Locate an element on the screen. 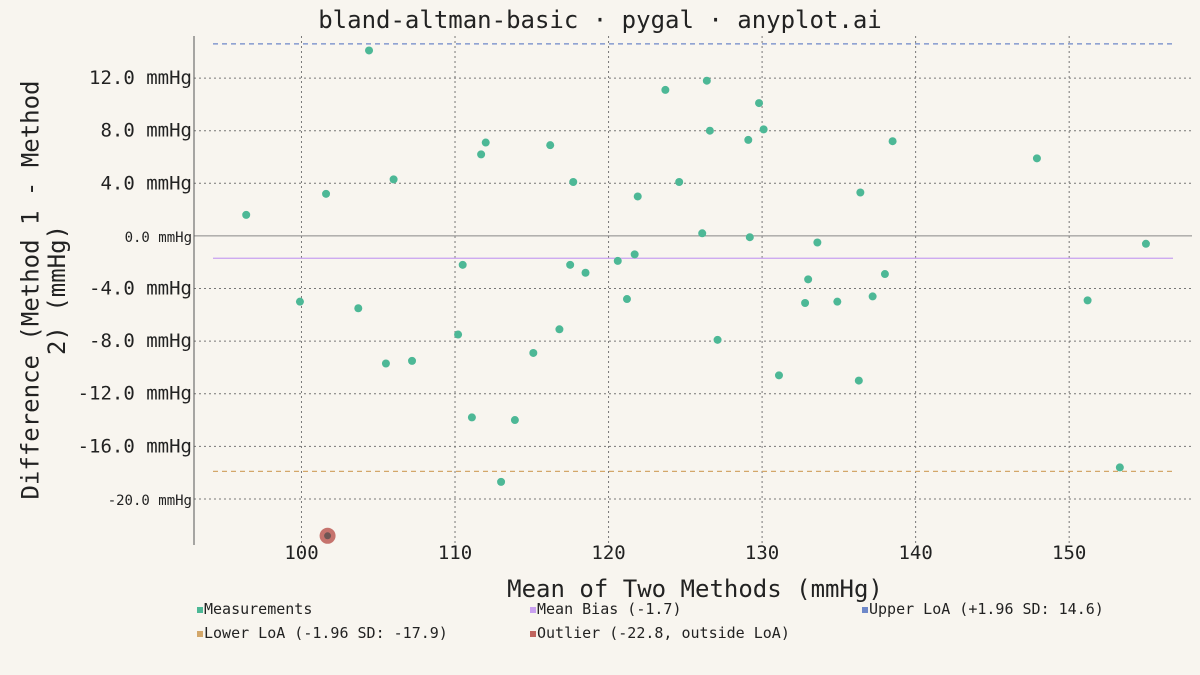  x-tick-label: 110 is located at coordinates (455, 553).